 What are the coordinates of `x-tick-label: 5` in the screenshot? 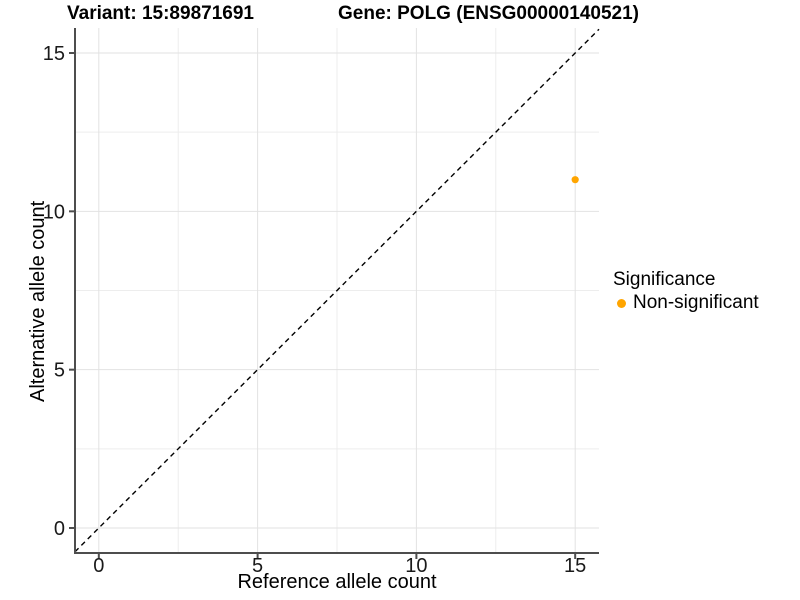 It's located at (257, 566).